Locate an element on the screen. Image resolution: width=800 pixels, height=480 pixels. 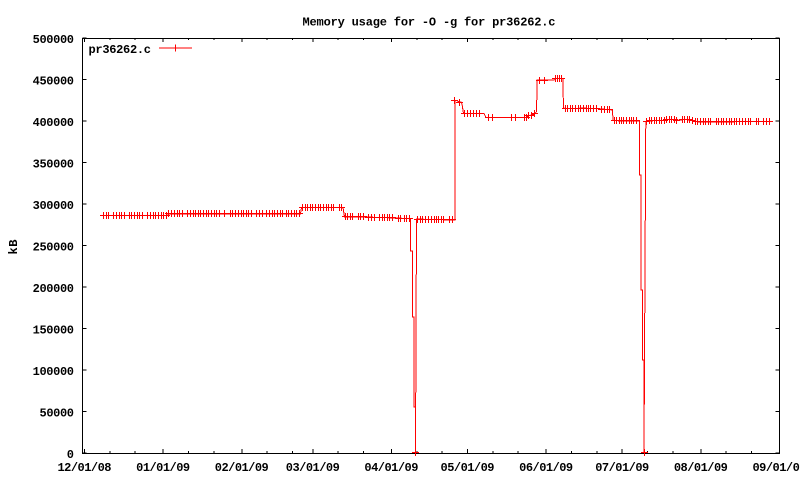
svg-text: 100000 is located at coordinates (53, 372).